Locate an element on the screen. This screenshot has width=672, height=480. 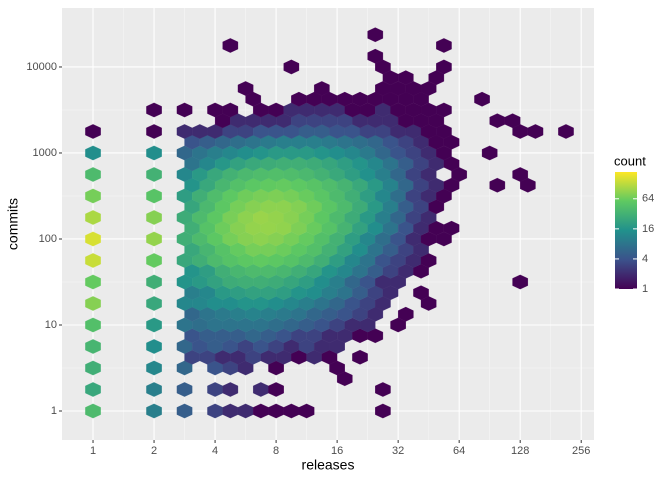
y-tick-label: 100 is located at coordinates (48, 239).